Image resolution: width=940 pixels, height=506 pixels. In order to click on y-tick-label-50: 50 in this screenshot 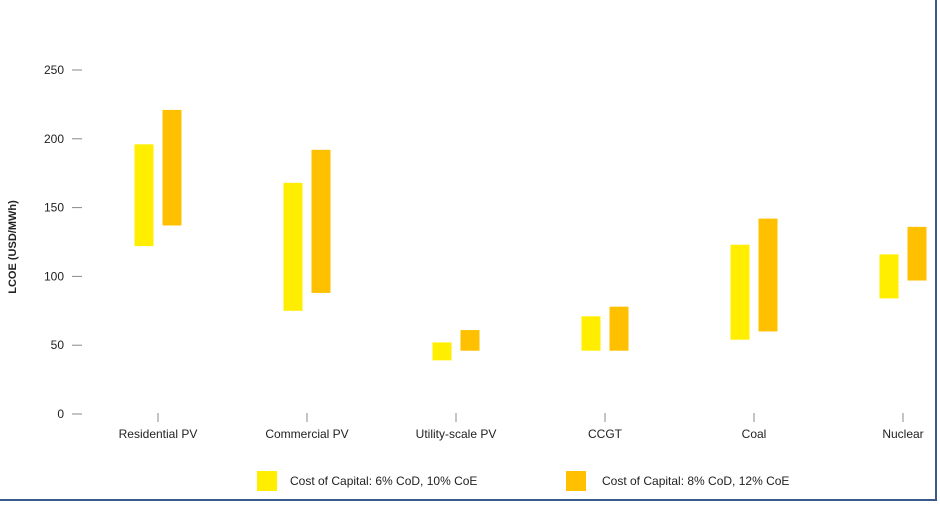, I will do `click(58, 345)`.